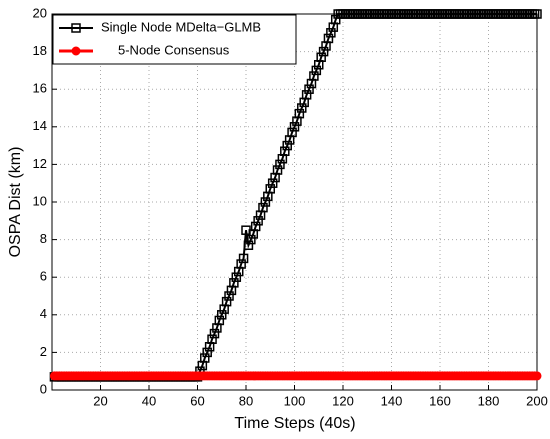  I want to click on y-tick-label: 6, so click(43, 276).